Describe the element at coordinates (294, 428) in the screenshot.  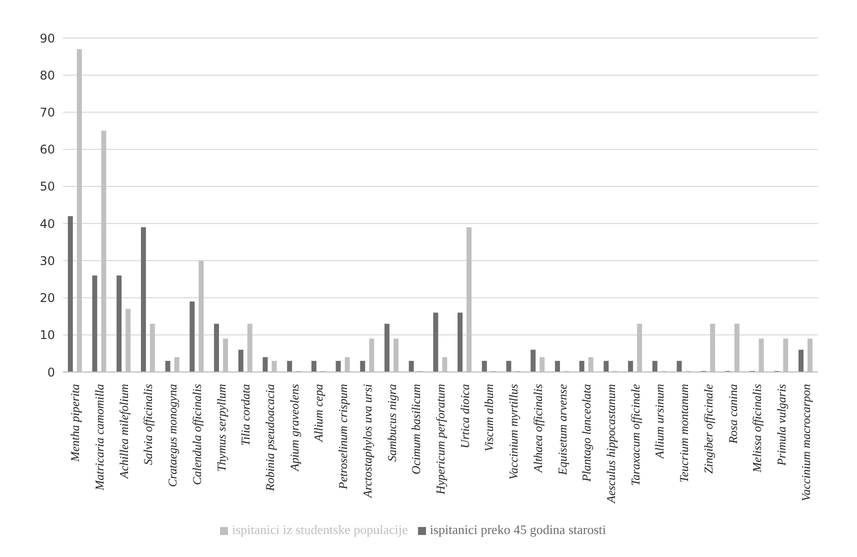
I see `x-tick-label: Apium graveolens` at that location.